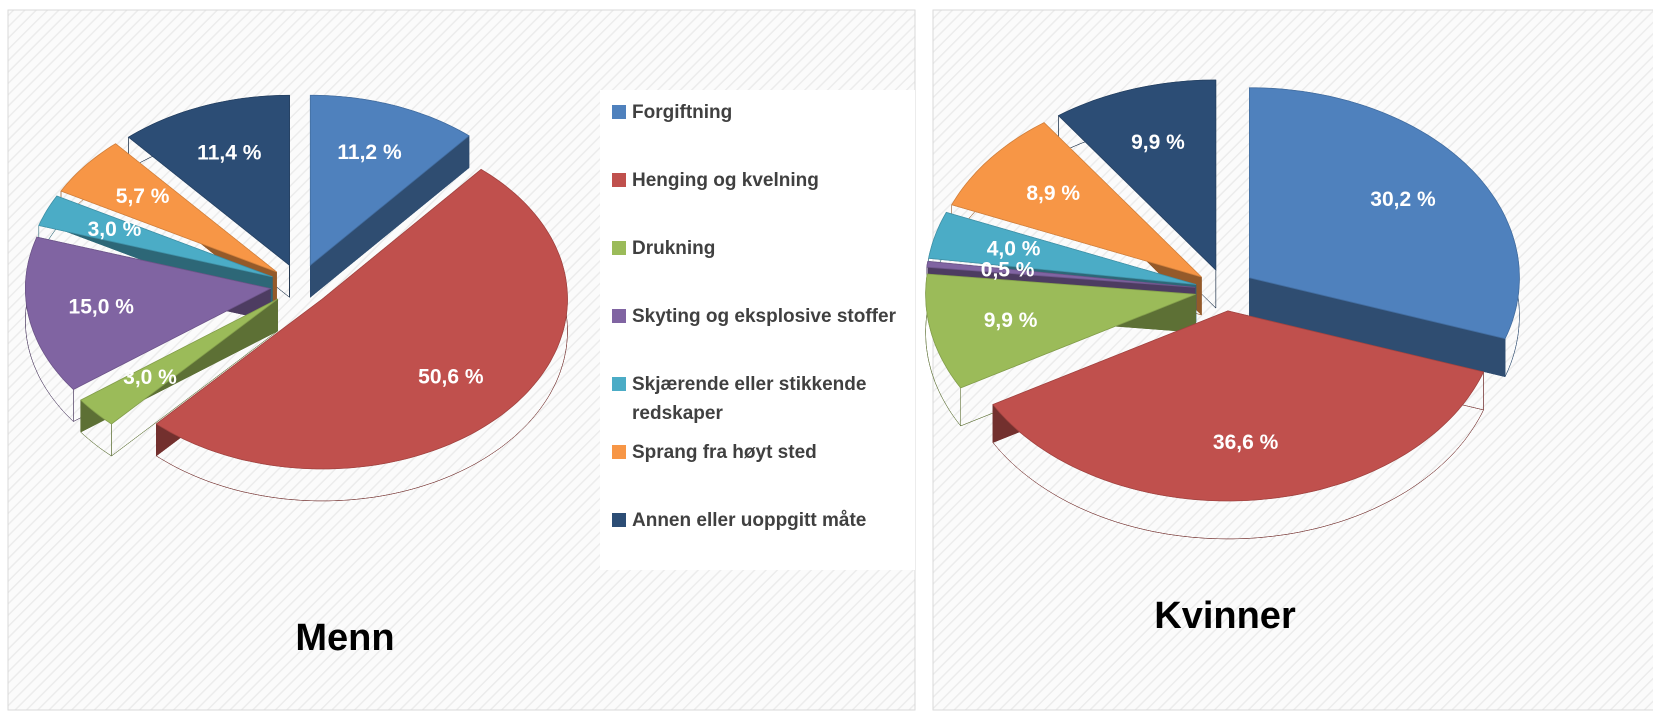 The width and height of the screenshot is (1653, 715). I want to click on data-label: 4,0 %, so click(1014, 248).